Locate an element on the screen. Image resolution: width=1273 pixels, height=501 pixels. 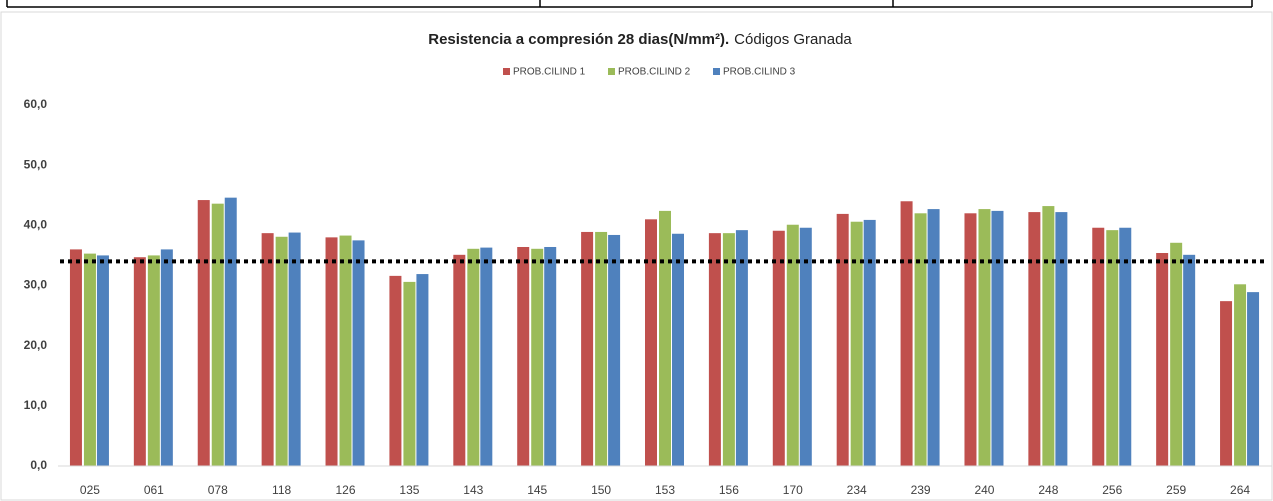
y-tick-label: 0,0 is located at coordinates (38, 465).